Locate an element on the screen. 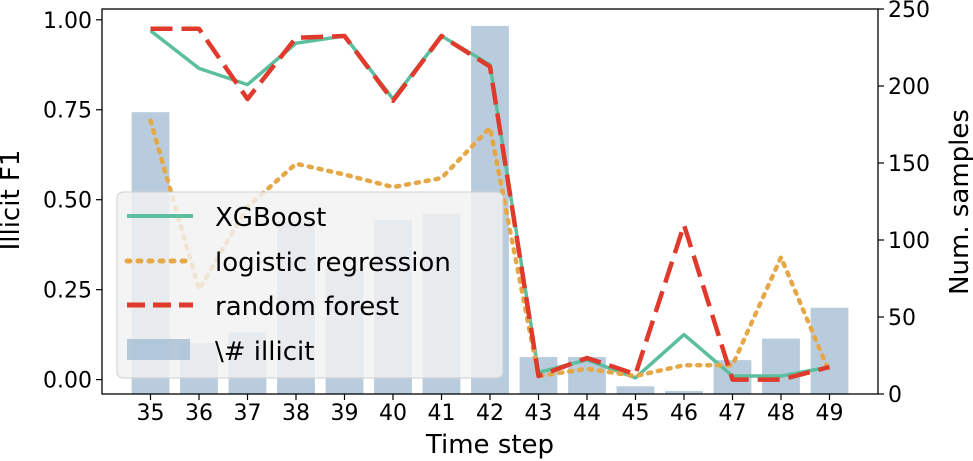 The width and height of the screenshot is (973, 461). x-tick-label: 36 is located at coordinates (199, 413).